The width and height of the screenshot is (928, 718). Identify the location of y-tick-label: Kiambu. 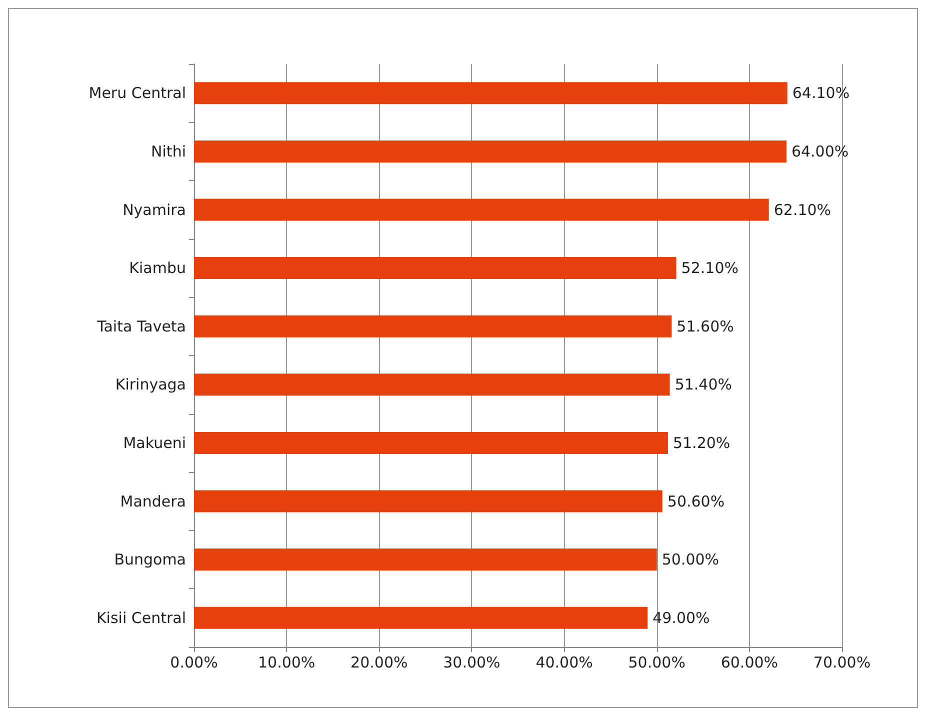
(157, 268).